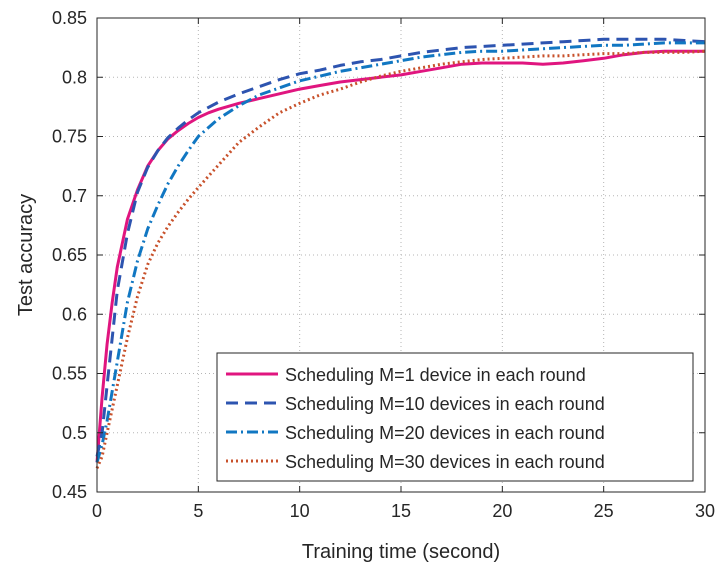 The image size is (720, 565). Describe the element at coordinates (445, 433) in the screenshot. I see `legend-label-3: Scheduling M=20 devices in each round` at that location.